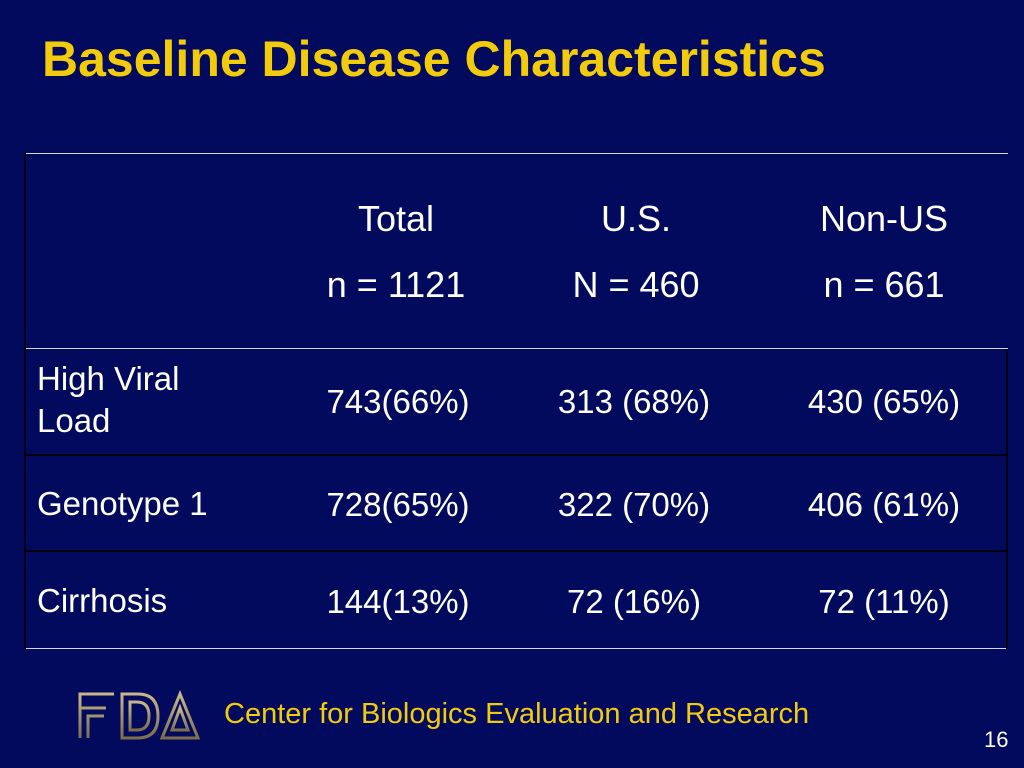  Describe the element at coordinates (996, 739) in the screenshot. I see `page-number: 16` at that location.